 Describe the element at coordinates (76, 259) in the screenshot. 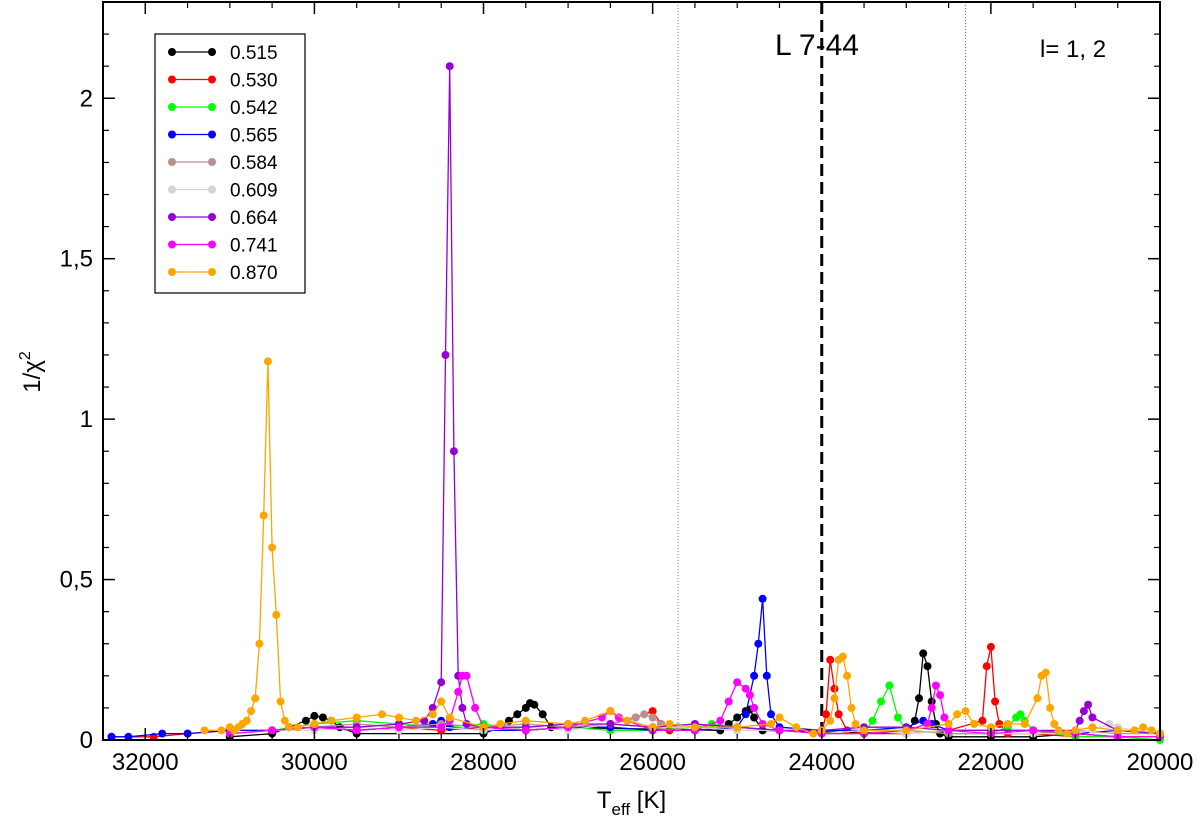

I see `y-tick-label: 1,5` at that location.